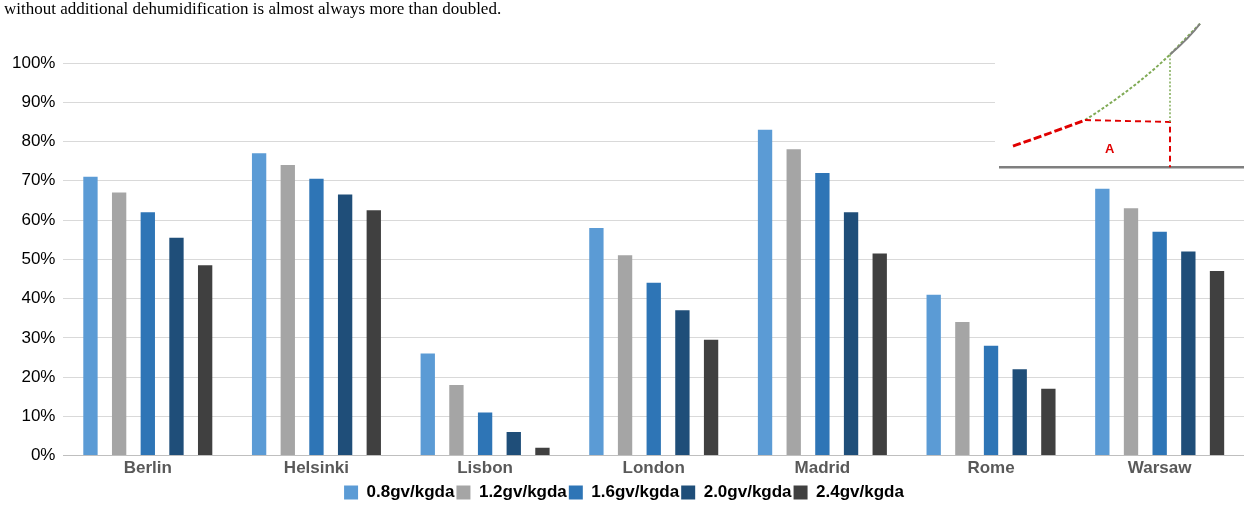  Describe the element at coordinates (147, 468) in the screenshot. I see `x-tick-label: Berlin` at that location.